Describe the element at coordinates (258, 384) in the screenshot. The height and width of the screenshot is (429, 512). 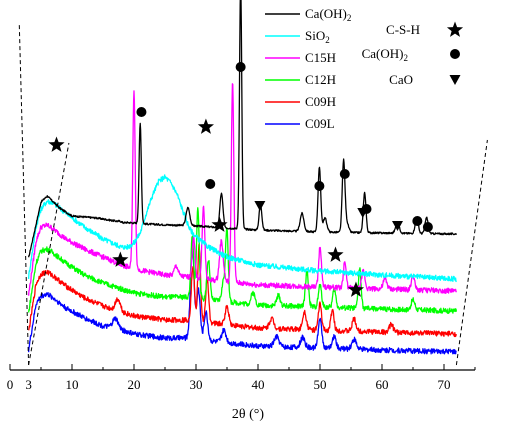
I see `x-tick-label: 40` at that location.